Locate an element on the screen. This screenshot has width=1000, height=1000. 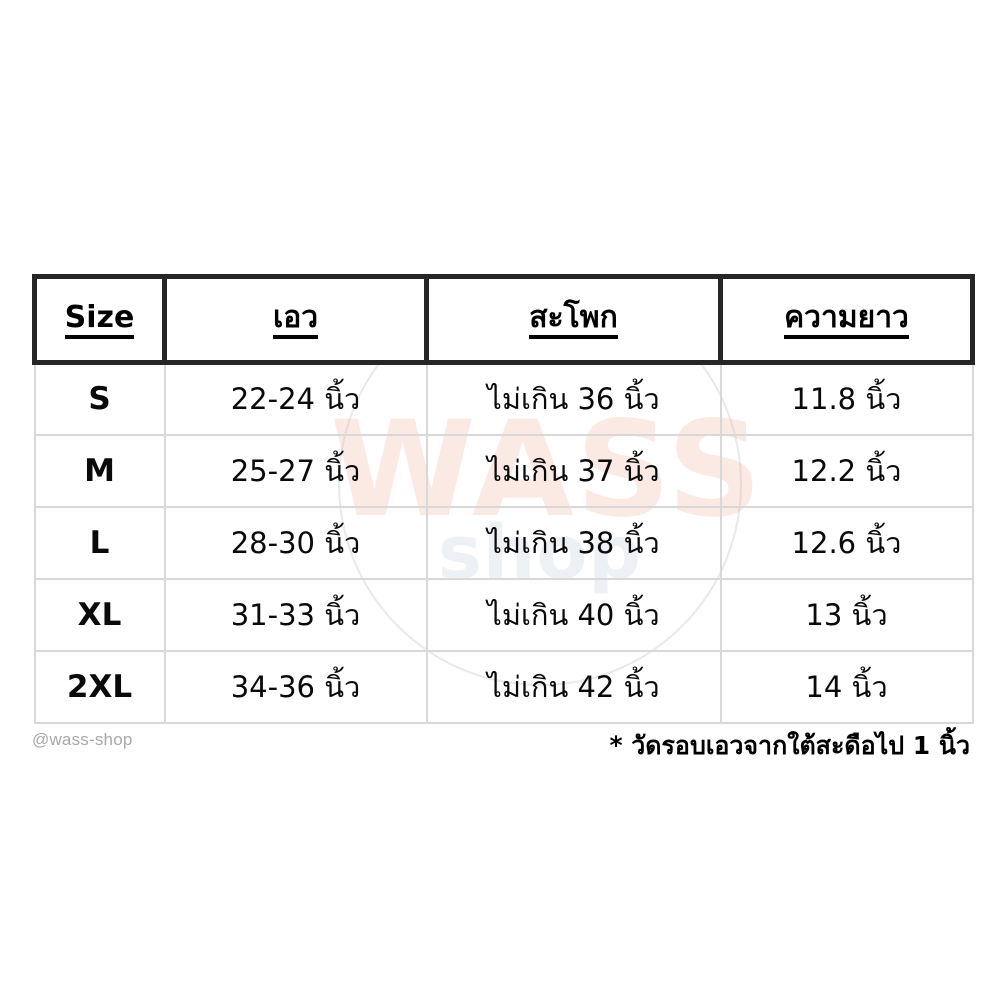
cell-length: 12.6 นิ้ว is located at coordinates (846, 542).